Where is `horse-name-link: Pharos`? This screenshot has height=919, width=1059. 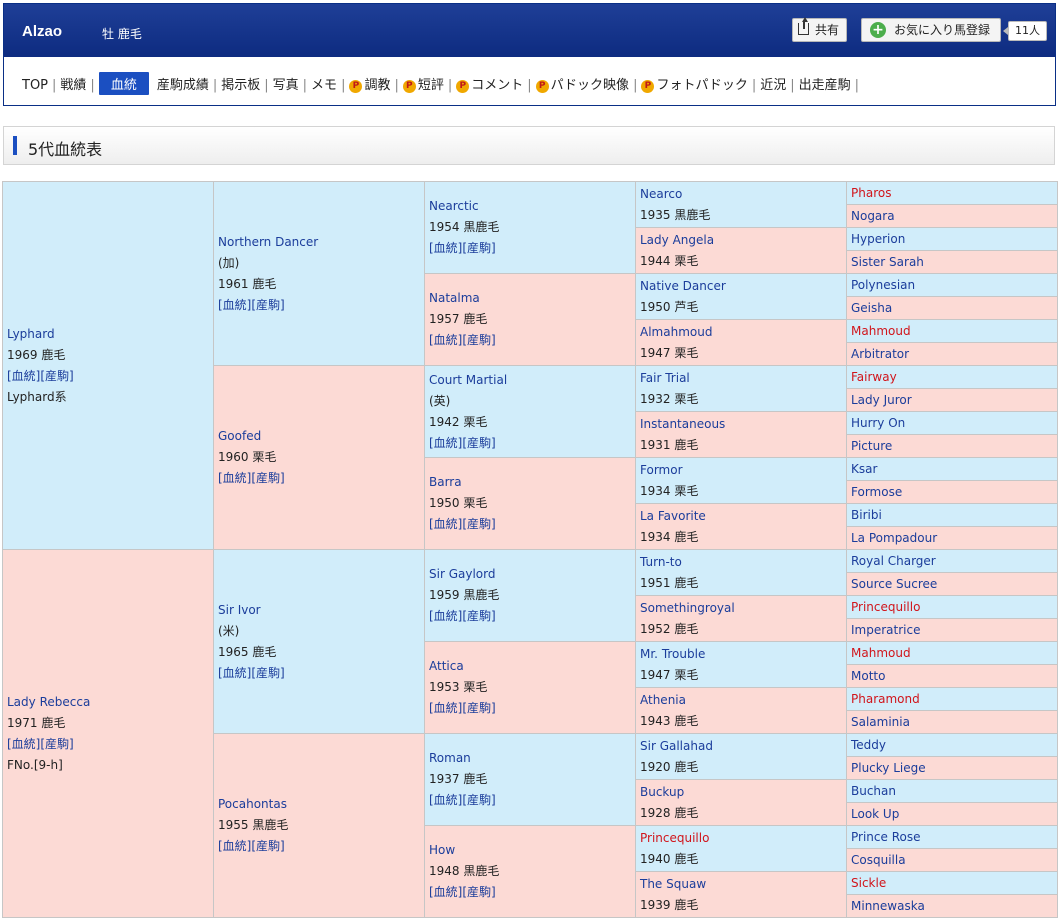 horse-name-link: Pharos is located at coordinates (871, 192).